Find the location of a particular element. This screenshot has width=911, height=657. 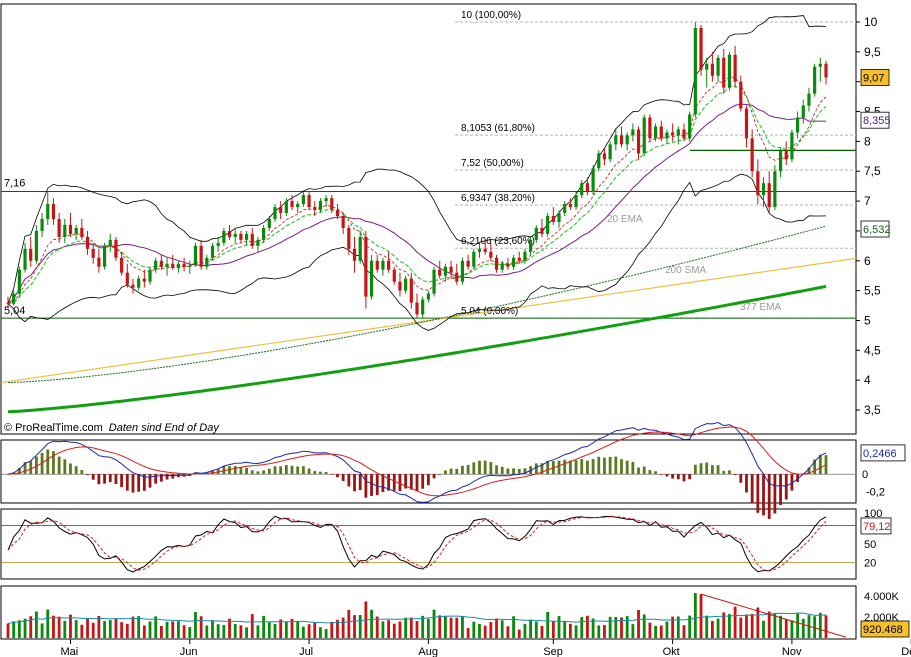

upper-band-badge: 8,355 is located at coordinates (877, 121).